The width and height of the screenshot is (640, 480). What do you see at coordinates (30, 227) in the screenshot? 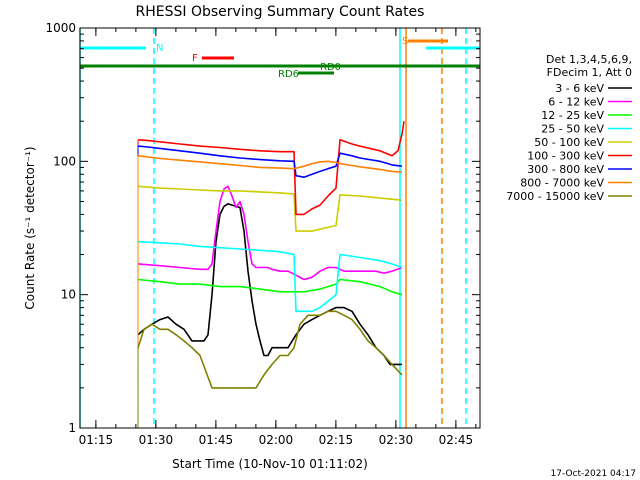
I see `y-axis-label: Count Rate (s⁻¹ detector⁻¹)` at bounding box center [30, 227].